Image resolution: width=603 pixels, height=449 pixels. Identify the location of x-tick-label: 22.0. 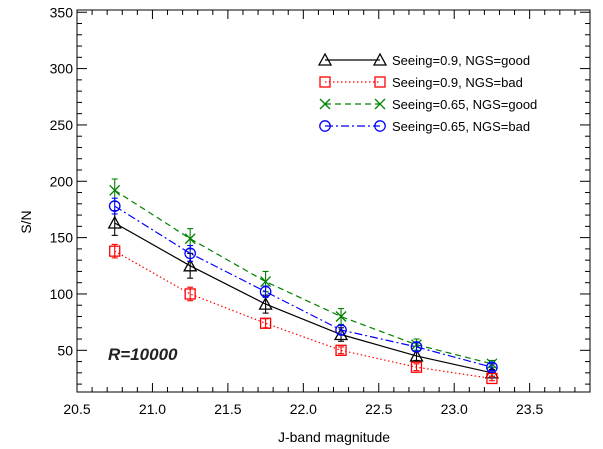
(303, 409).